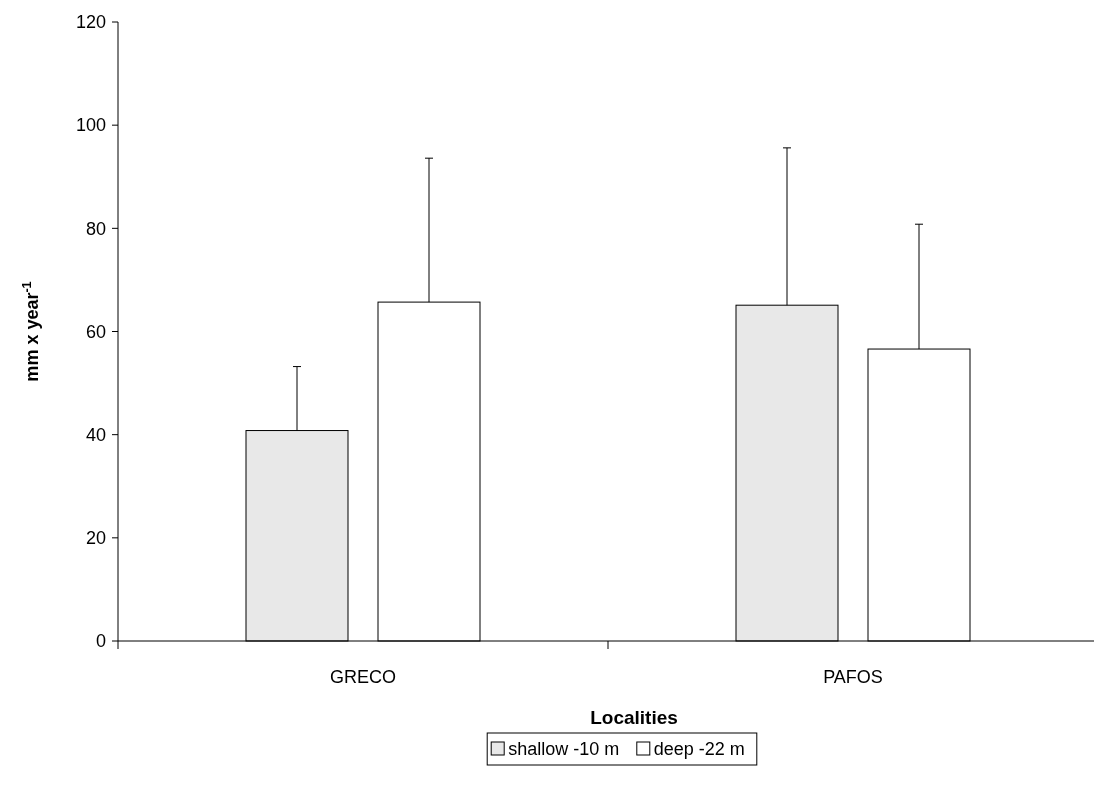 The image size is (1094, 790). I want to click on x-tick-label: GRECO, so click(363, 677).